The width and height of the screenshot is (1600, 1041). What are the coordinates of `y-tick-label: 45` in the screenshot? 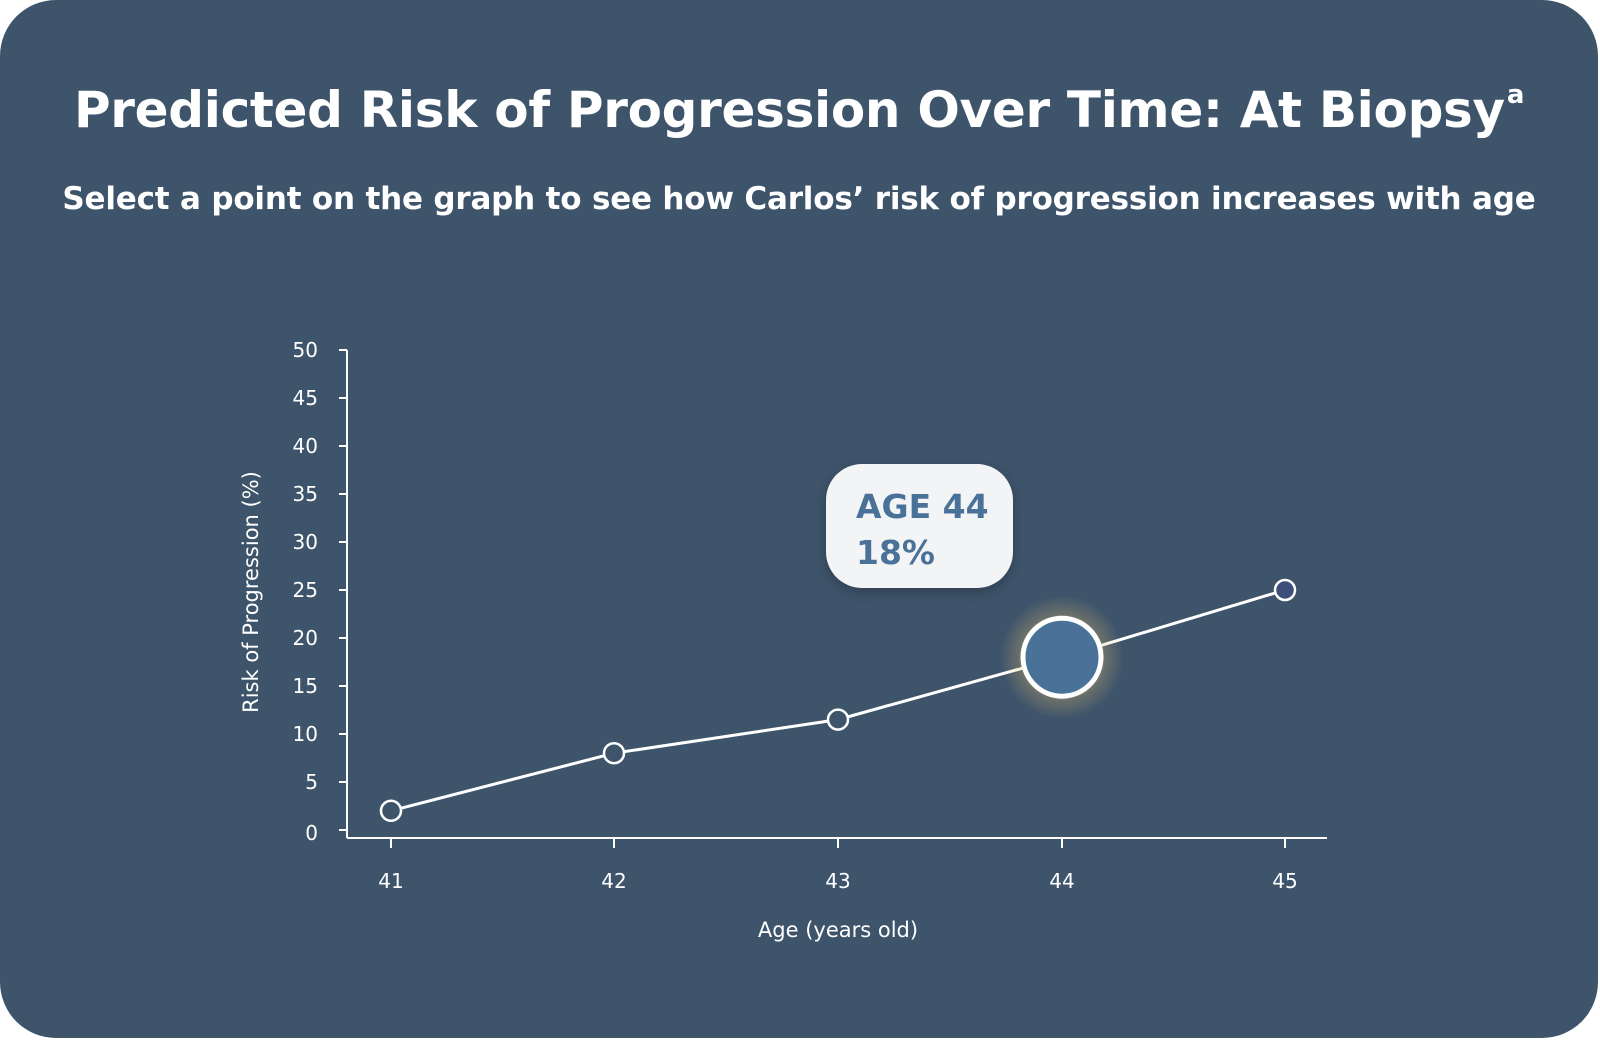 It's located at (305, 398).